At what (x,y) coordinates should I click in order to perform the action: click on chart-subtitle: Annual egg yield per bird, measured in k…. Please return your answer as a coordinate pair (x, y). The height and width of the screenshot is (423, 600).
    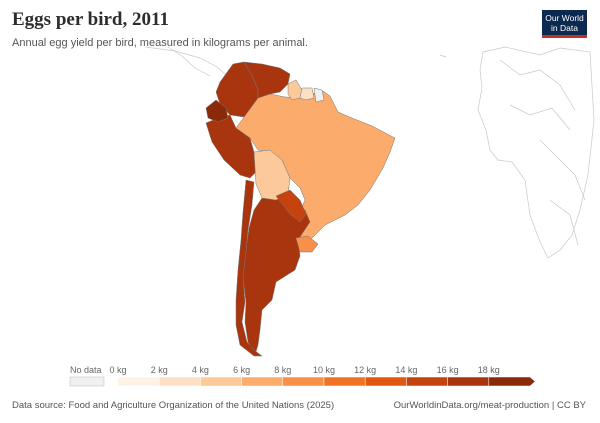
    Looking at the image, I should click on (160, 43).